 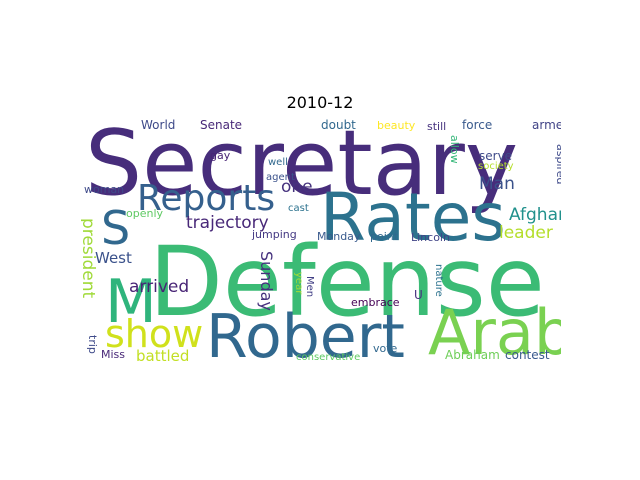 I want to click on word: Robert, so click(x=305, y=333).